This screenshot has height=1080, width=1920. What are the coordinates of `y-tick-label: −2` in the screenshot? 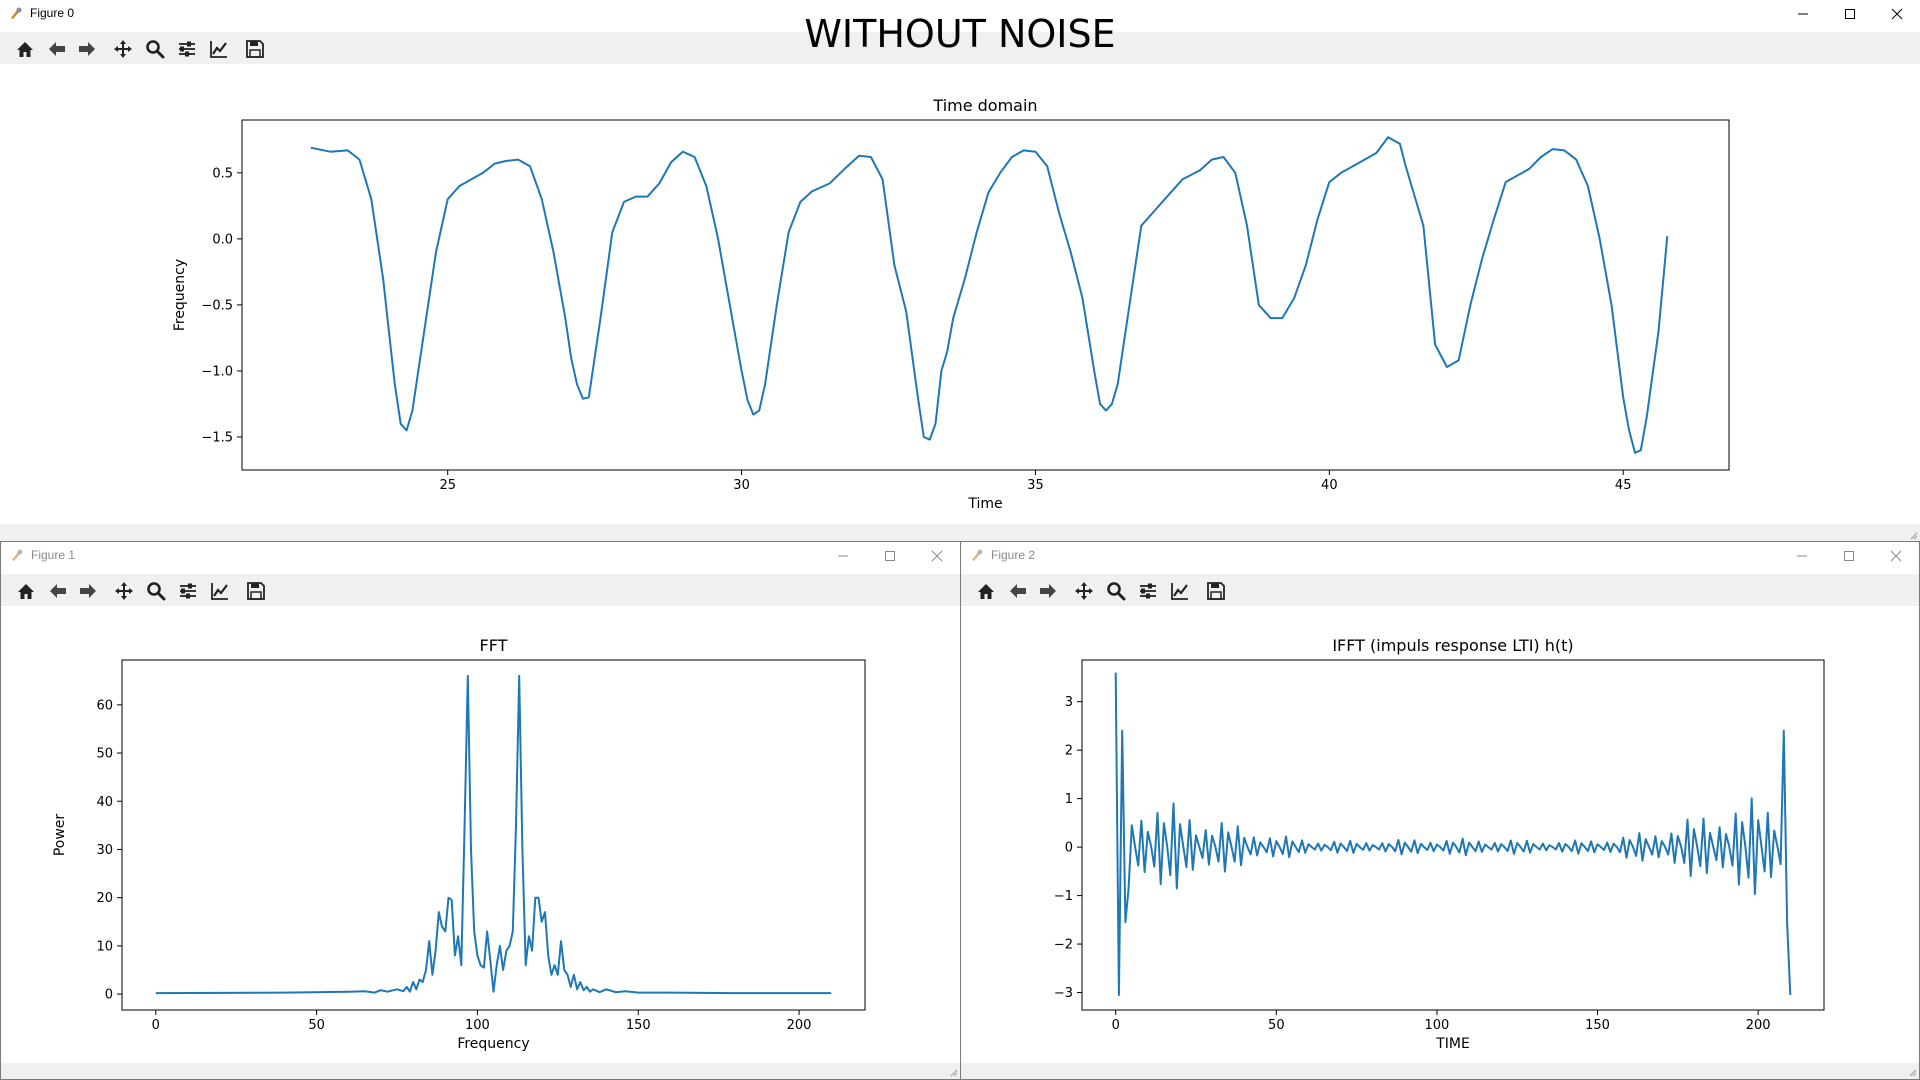 It's located at (1063, 945).